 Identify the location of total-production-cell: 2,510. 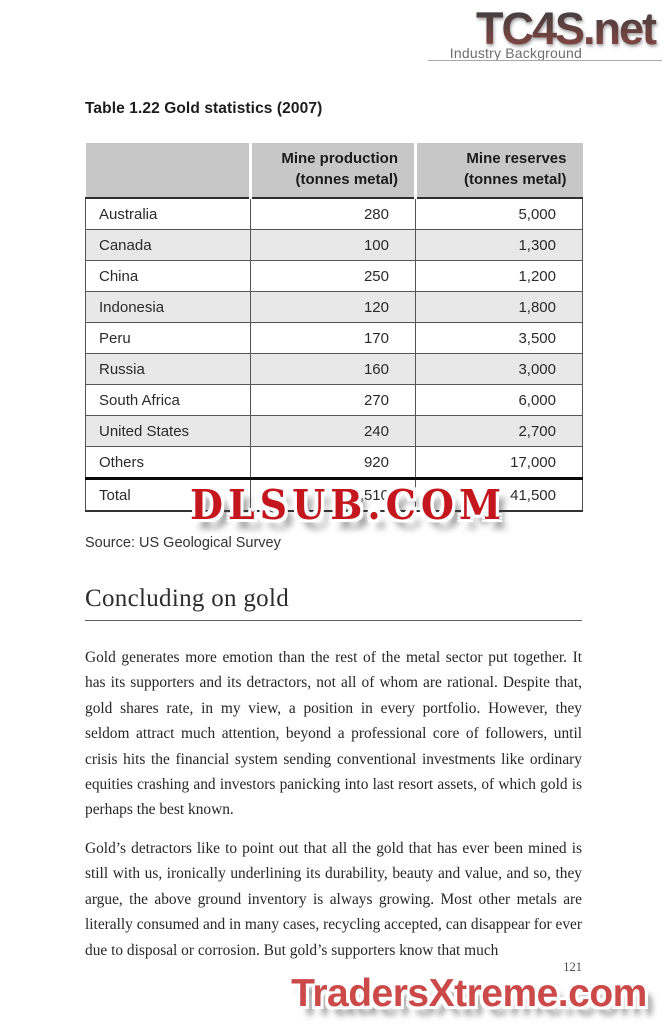
(333, 494).